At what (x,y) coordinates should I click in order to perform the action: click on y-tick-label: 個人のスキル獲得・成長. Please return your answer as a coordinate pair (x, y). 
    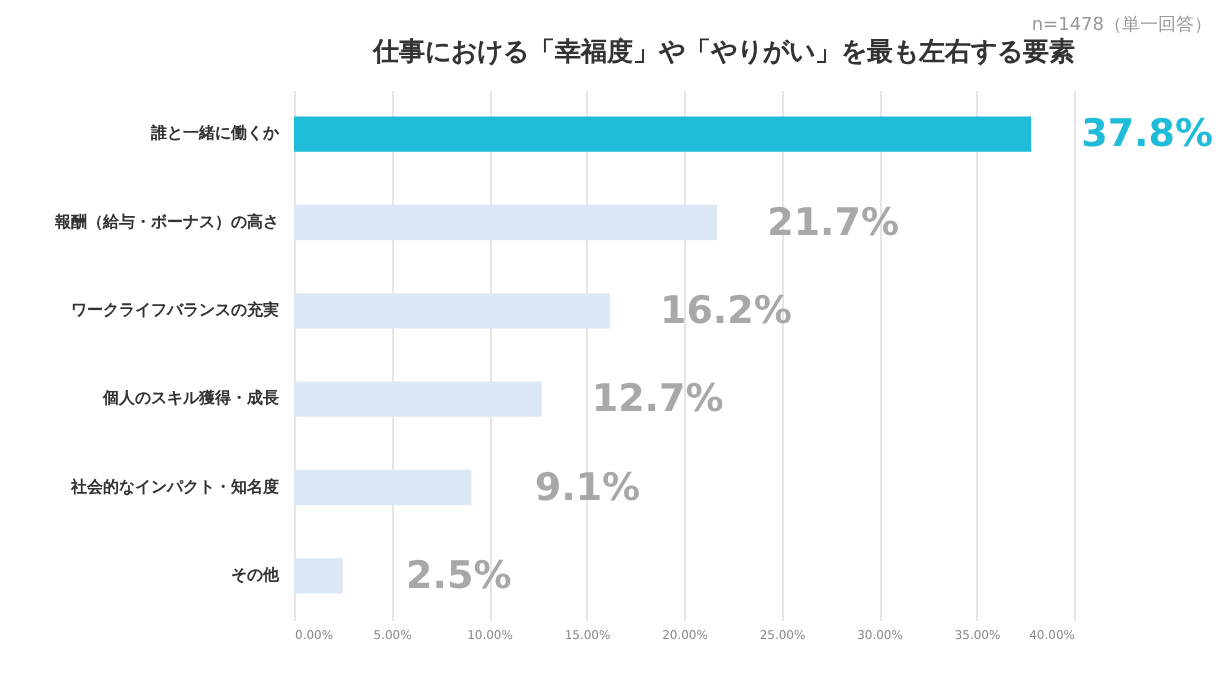
    Looking at the image, I should click on (190, 398).